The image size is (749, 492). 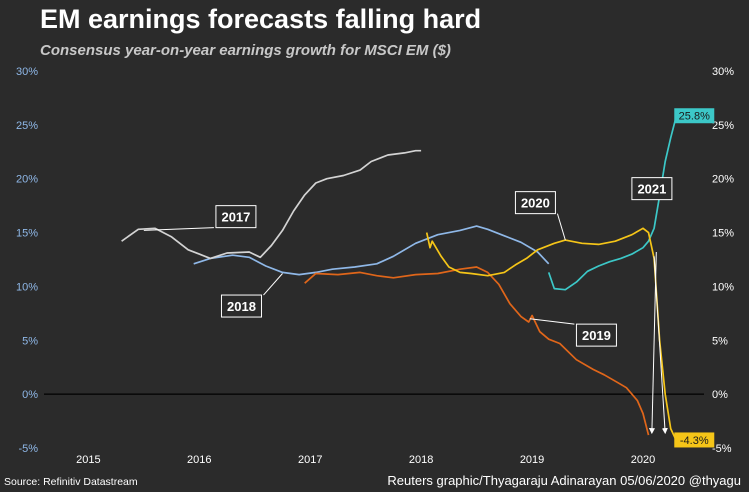 I want to click on x-tick-label: 2020, so click(x=643, y=460).